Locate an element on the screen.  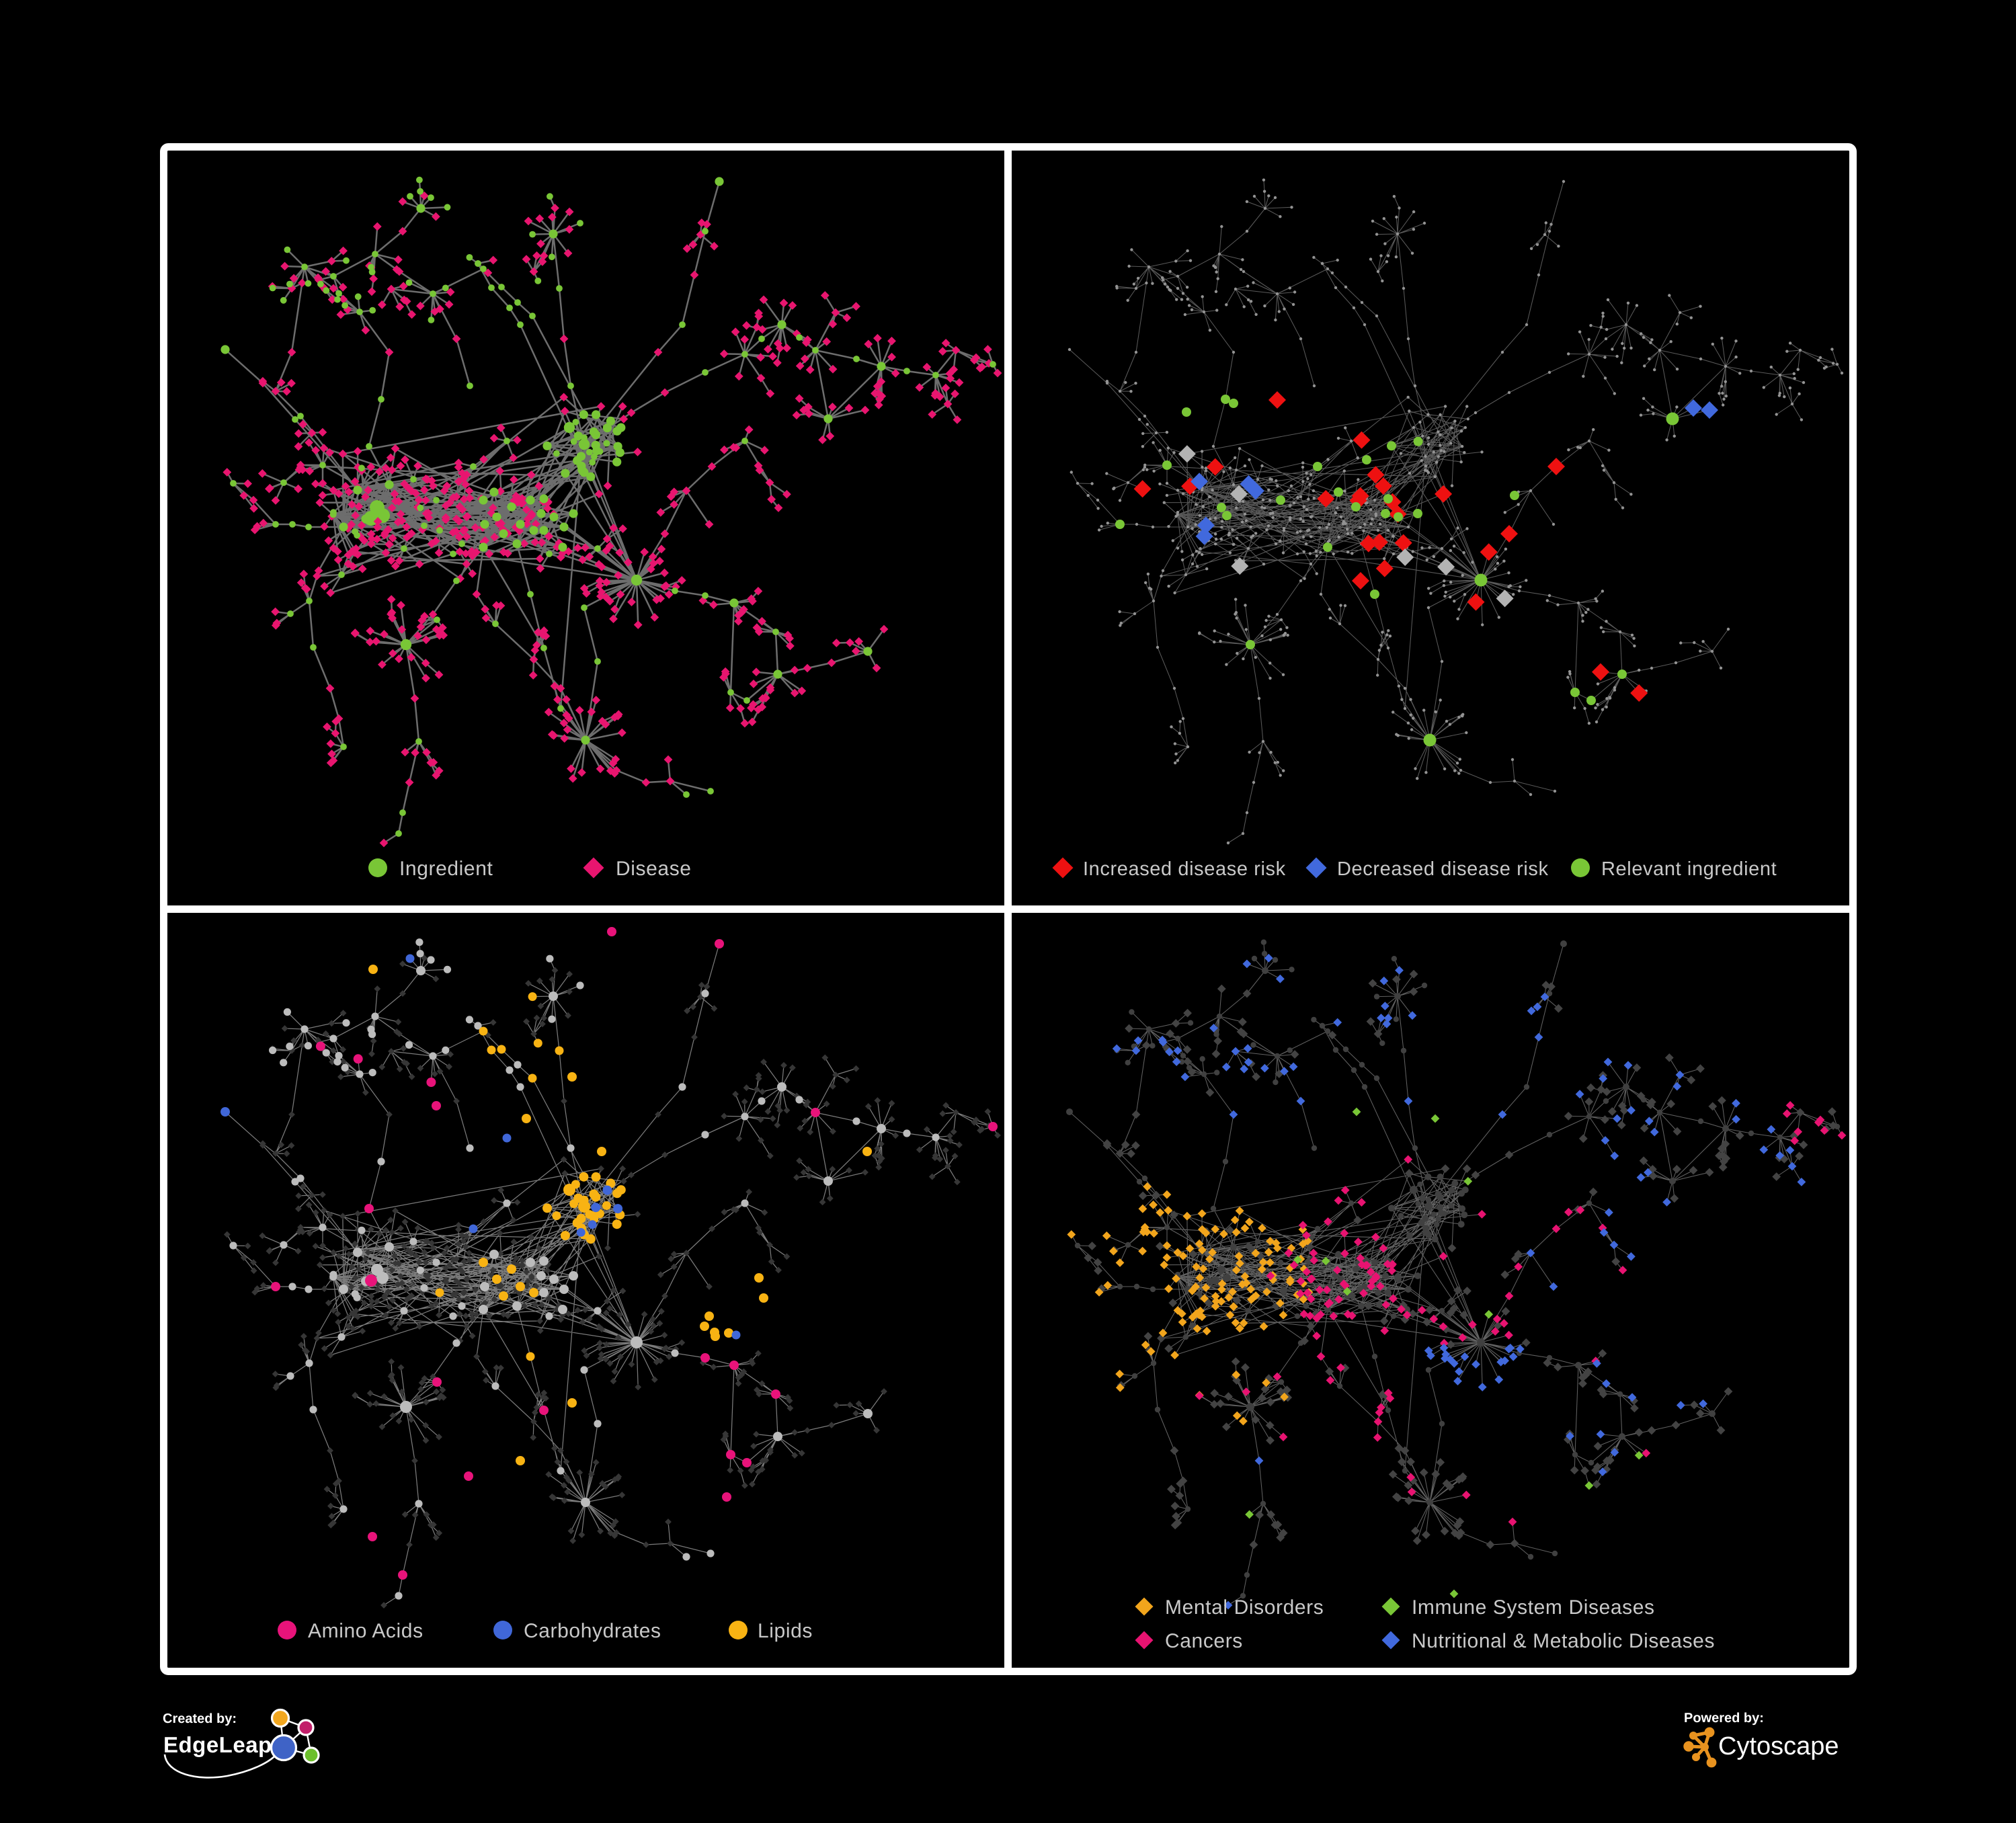
svg-text: Decreased disease risk is located at coordinates (1443, 869).